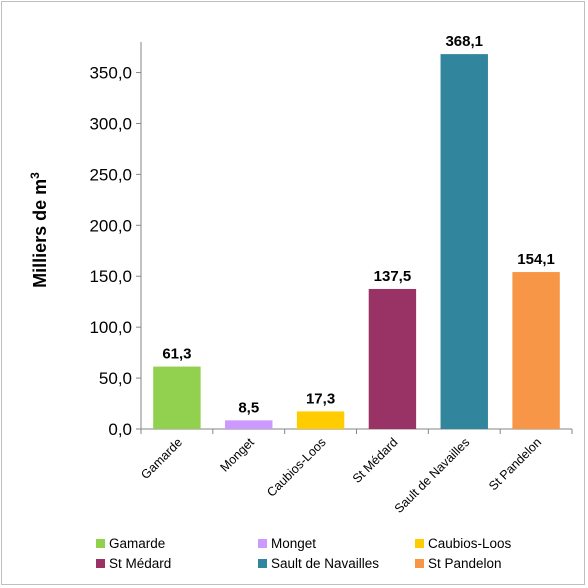 The image size is (588, 588). I want to click on legend-label: Monget, so click(293, 543).